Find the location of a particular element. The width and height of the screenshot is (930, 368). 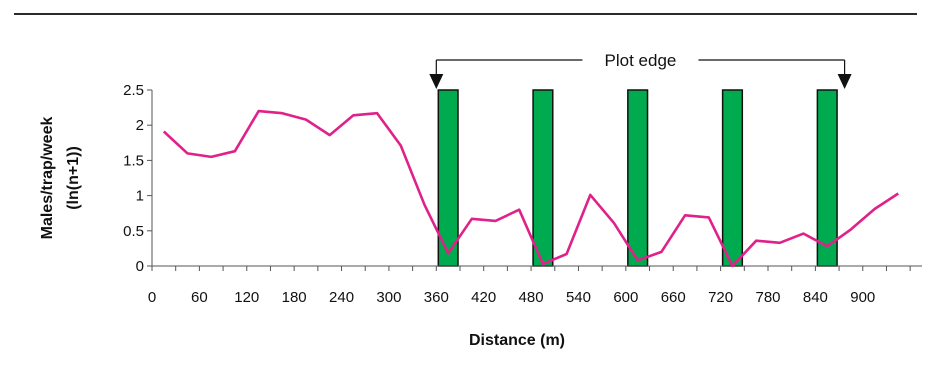

x-tick-label: 780 is located at coordinates (767, 297).